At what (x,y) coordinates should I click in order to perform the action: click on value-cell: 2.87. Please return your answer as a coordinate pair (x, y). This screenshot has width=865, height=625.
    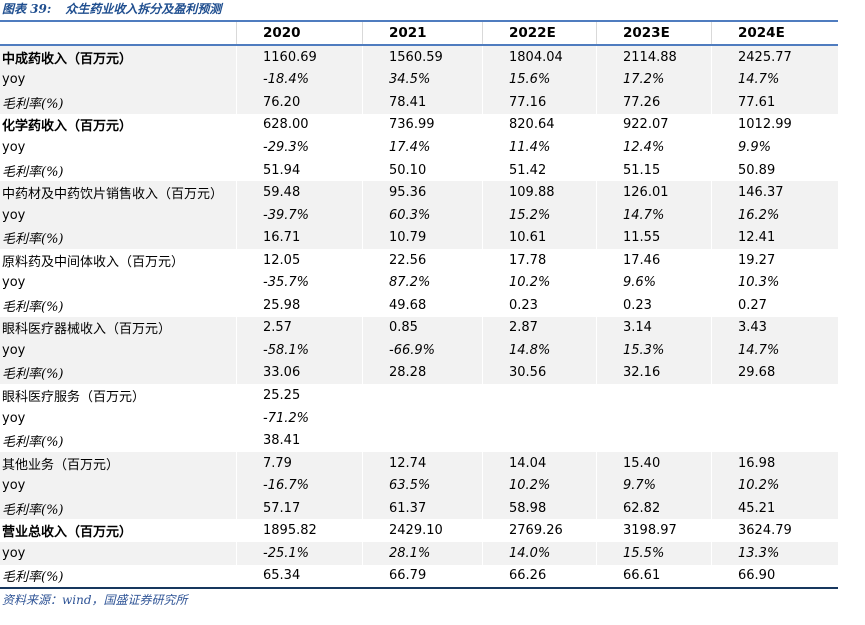
    Looking at the image, I should click on (539, 328).